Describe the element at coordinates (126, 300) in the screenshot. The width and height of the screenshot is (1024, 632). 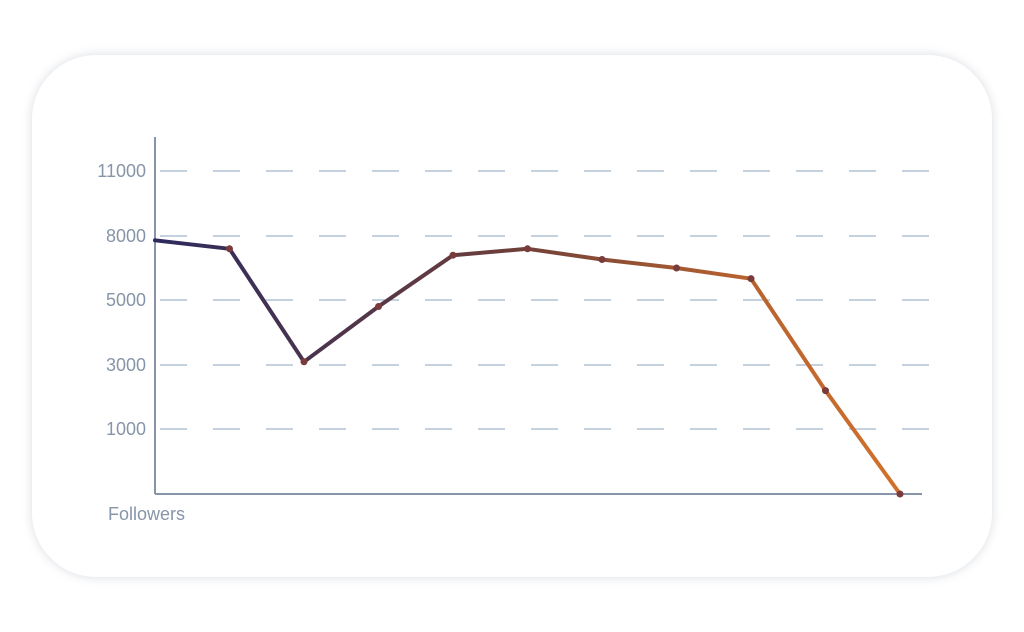
I see `y-tick-label: 5000` at that location.